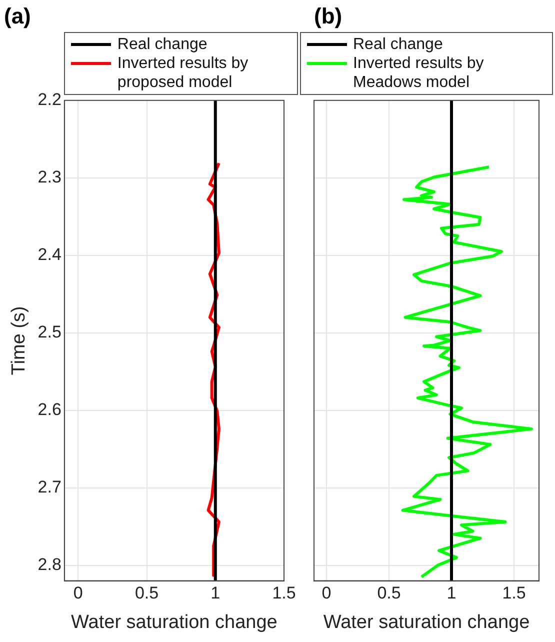 This screenshot has height=642, width=555. Describe the element at coordinates (50, 332) in the screenshot. I see `y-tick-label: 2.5` at that location.